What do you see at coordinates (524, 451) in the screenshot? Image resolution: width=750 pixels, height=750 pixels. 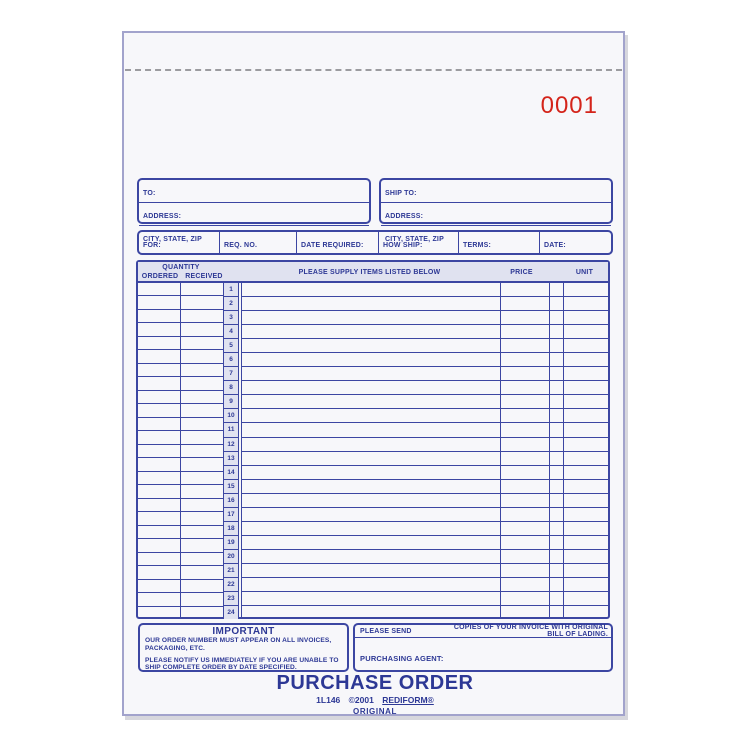 I see `price-column` at bounding box center [524, 451].